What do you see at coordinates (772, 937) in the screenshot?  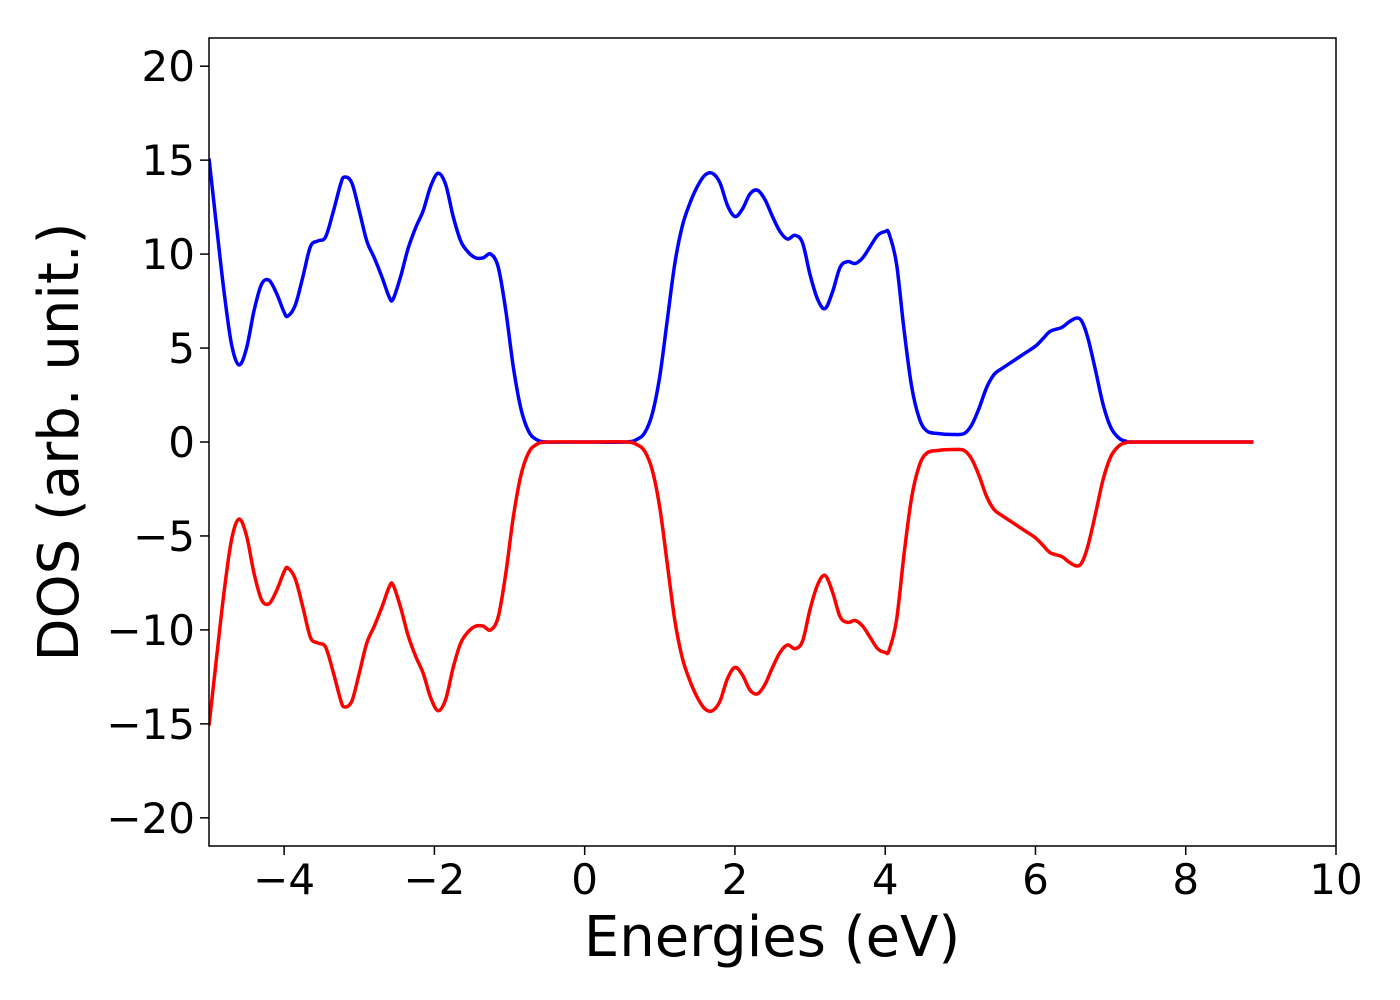 I see `x-axis-label: Energies (eV)` at bounding box center [772, 937].